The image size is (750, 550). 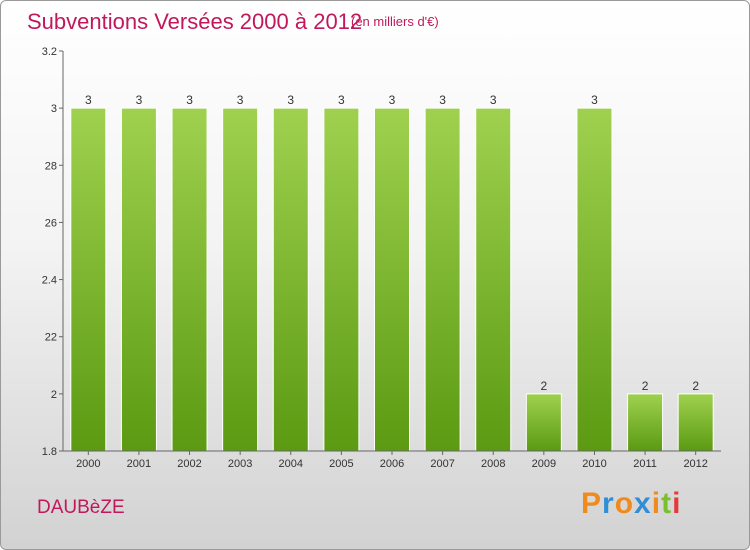 I want to click on bar-2007, so click(x=442, y=279).